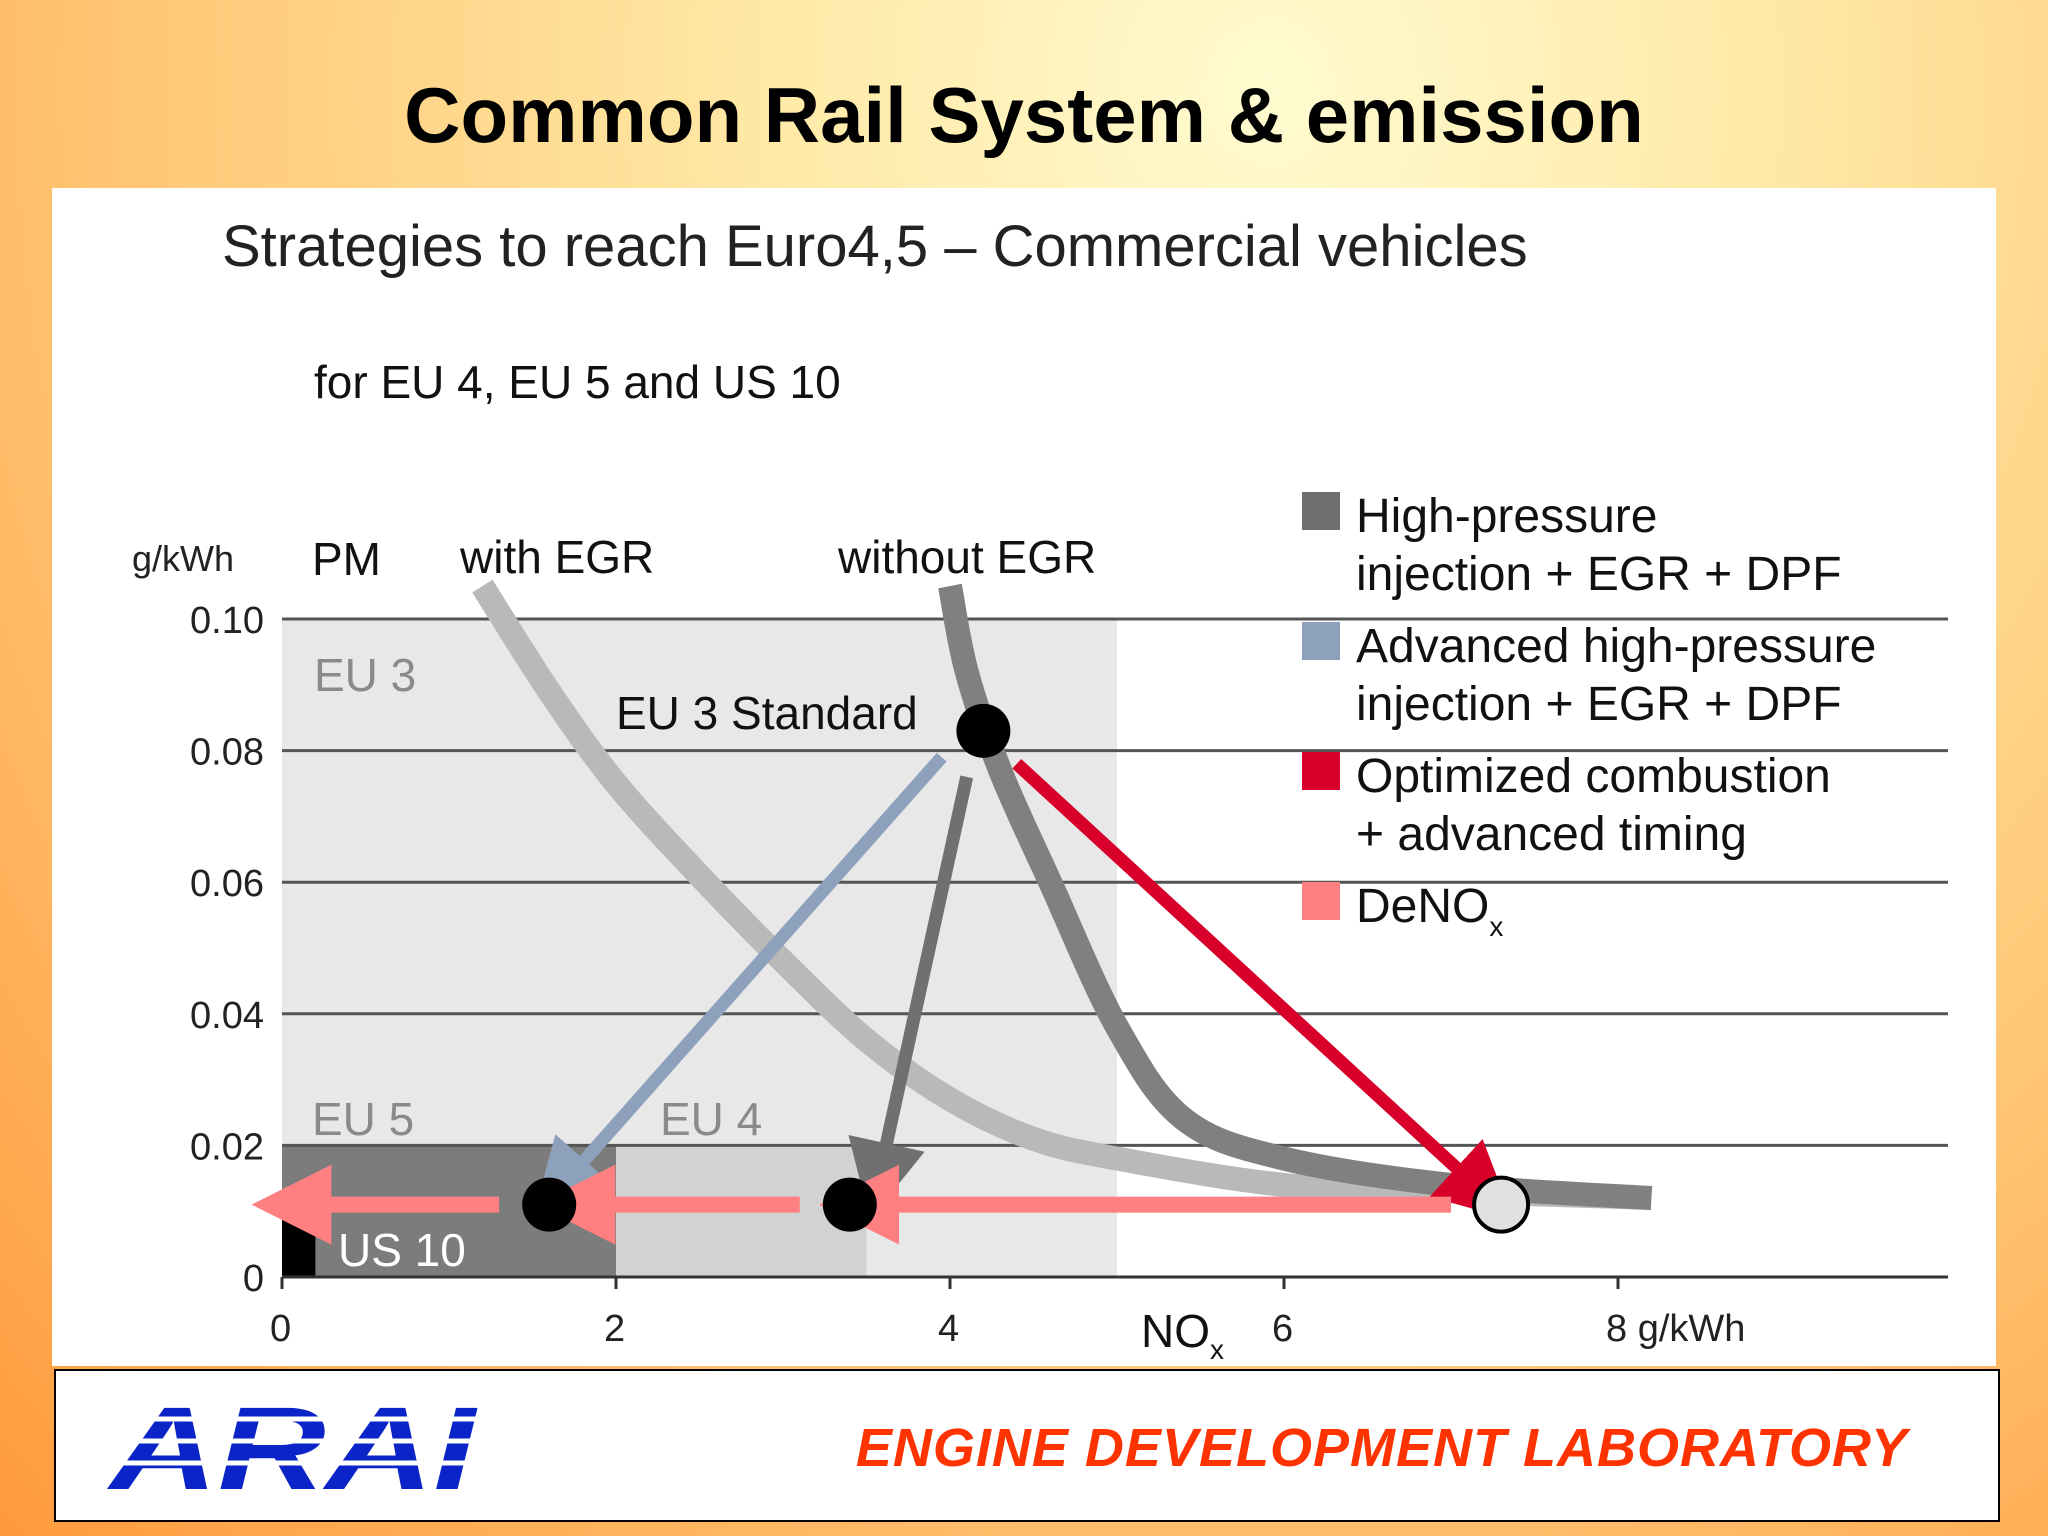  I want to click on y-axis-label: PM, so click(346, 559).